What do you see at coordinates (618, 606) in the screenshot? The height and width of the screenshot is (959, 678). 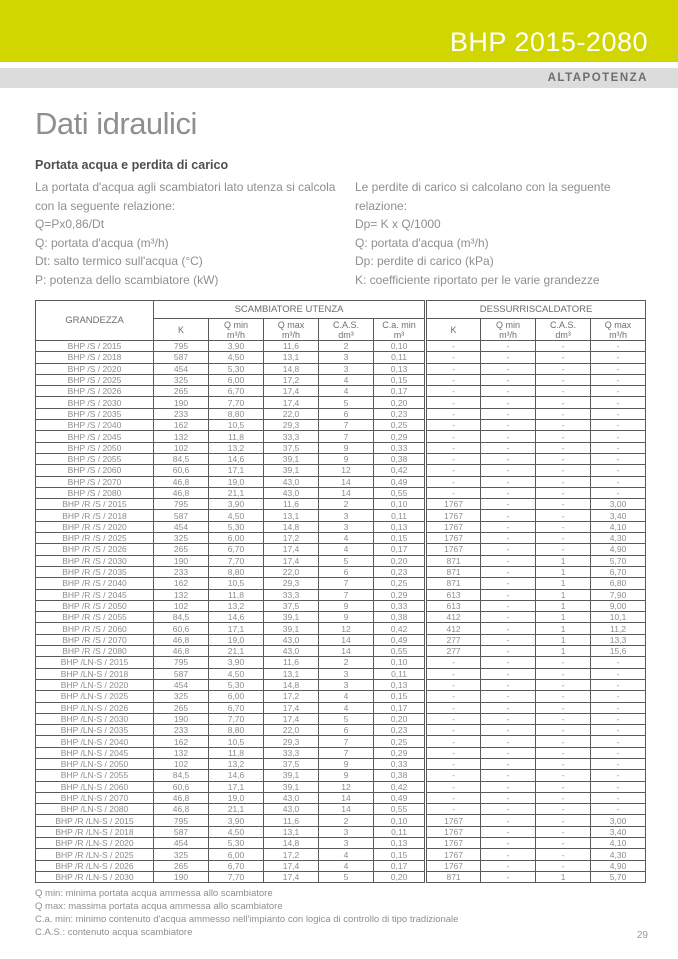 I see `value-cell: 9,00` at bounding box center [618, 606].